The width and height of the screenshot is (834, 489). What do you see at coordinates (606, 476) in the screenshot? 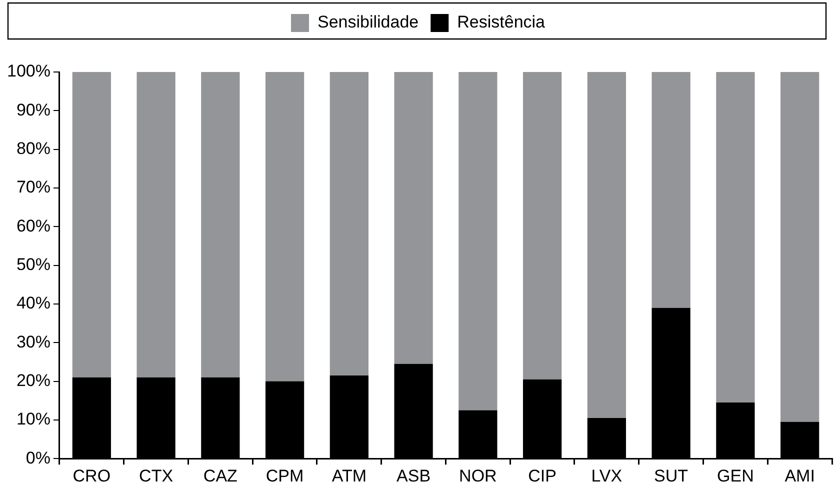
I see `x-tick-label: LVX` at bounding box center [606, 476].